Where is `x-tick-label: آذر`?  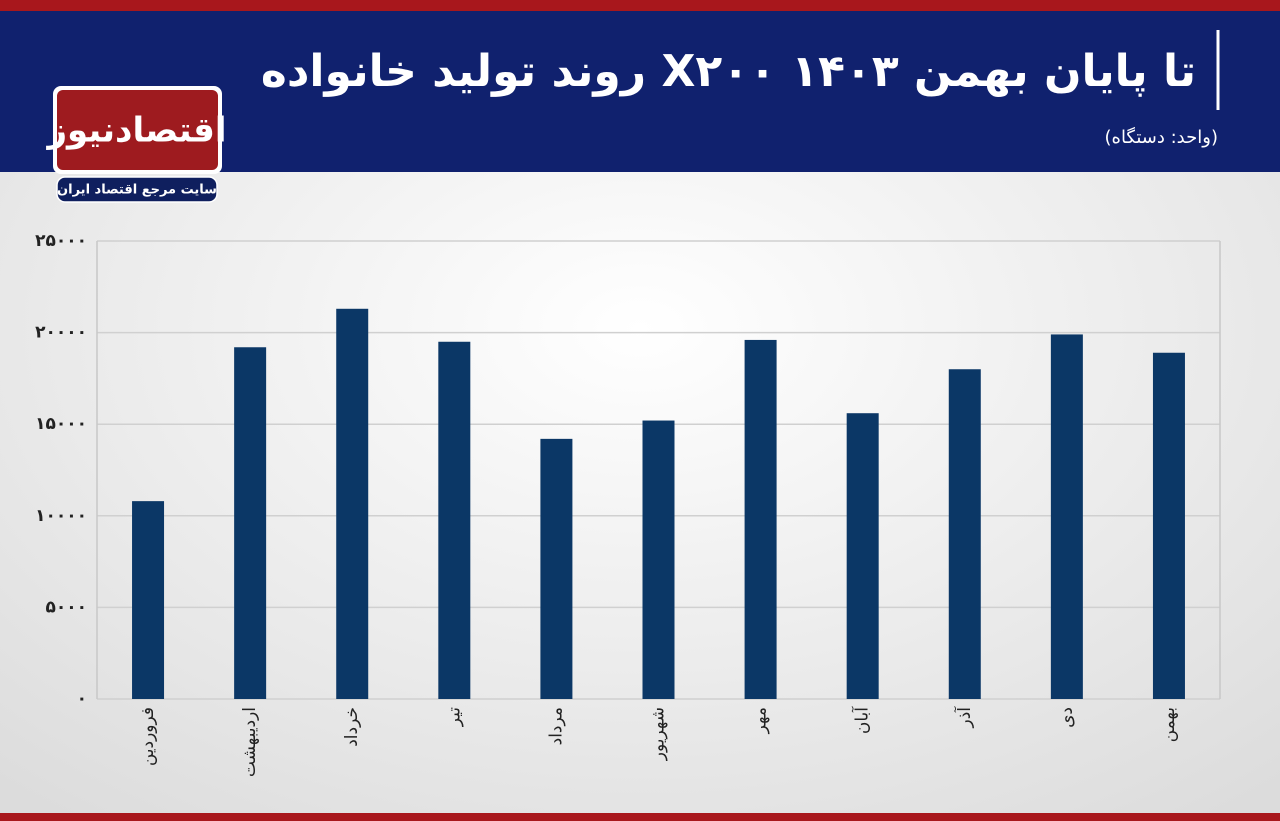 x-tick-label: آذر is located at coordinates (964, 717).